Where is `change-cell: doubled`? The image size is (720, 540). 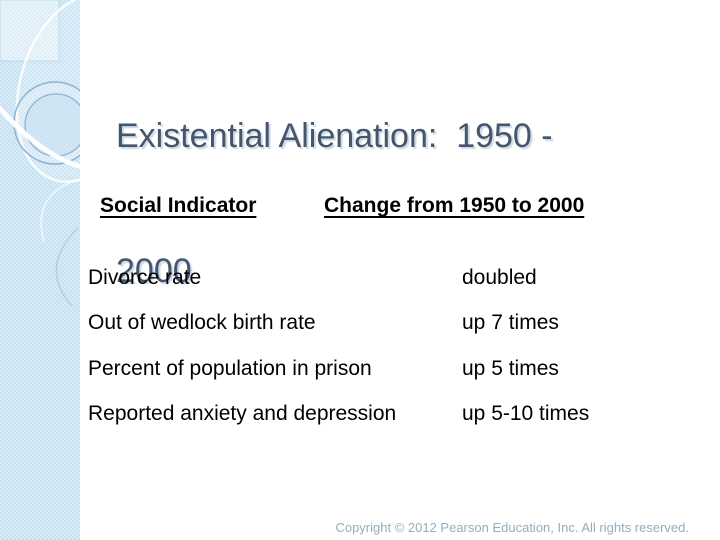 change-cell: doubled is located at coordinates (499, 277).